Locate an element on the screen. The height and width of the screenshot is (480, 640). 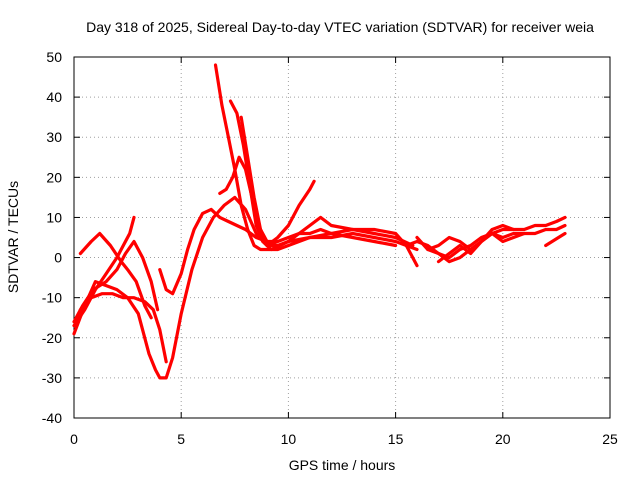
x-axis-label: GPS time / hours is located at coordinates (342, 465).